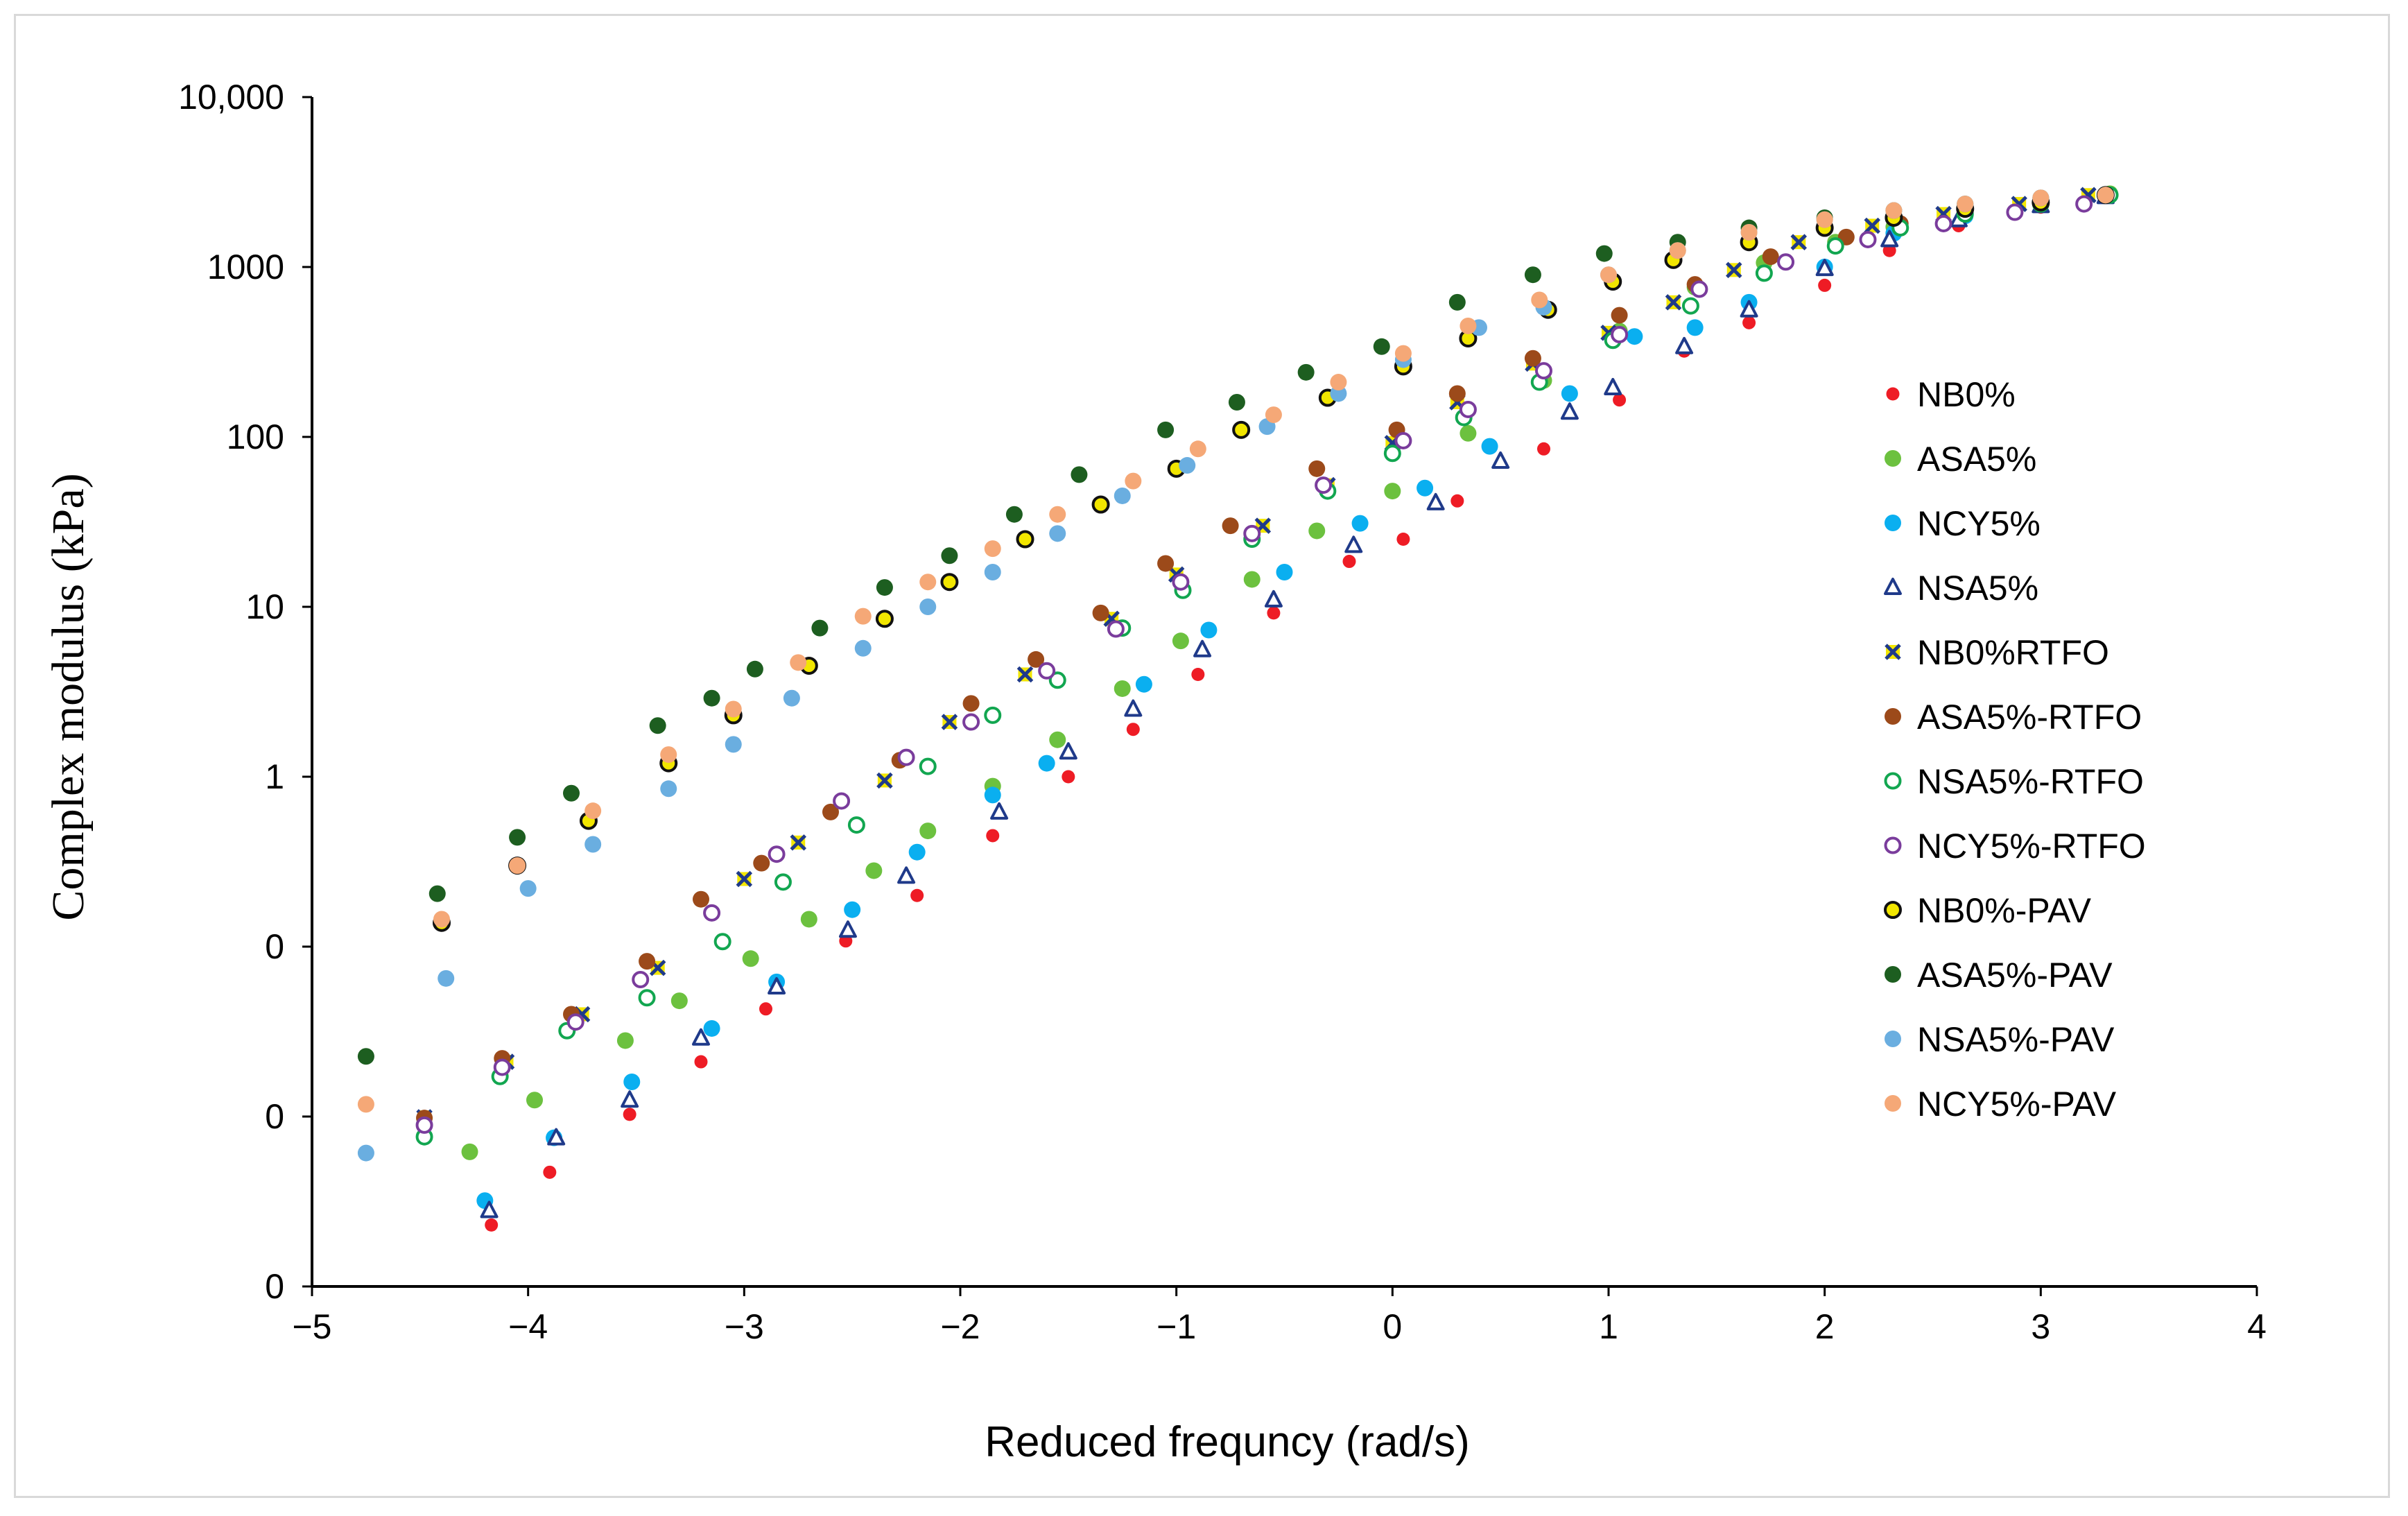  I want to click on x-tick-label: 4, so click(2257, 1326).